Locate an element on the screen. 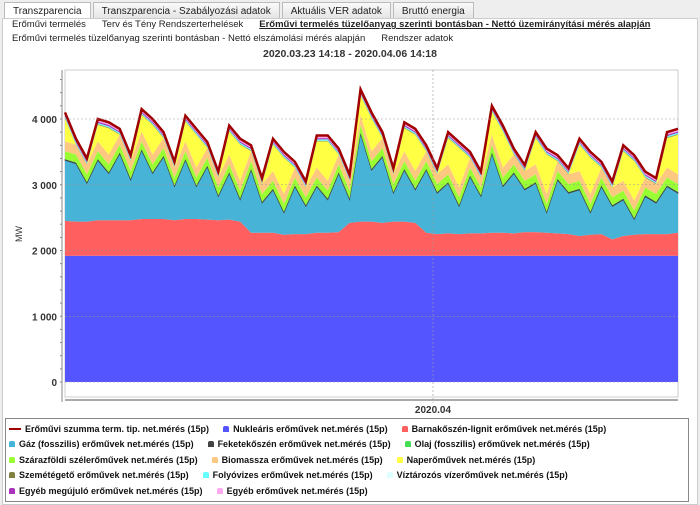 The image size is (700, 505). legend-item: Egyéb megújuló erőművek net.mérés (15p) is located at coordinates (106, 491).